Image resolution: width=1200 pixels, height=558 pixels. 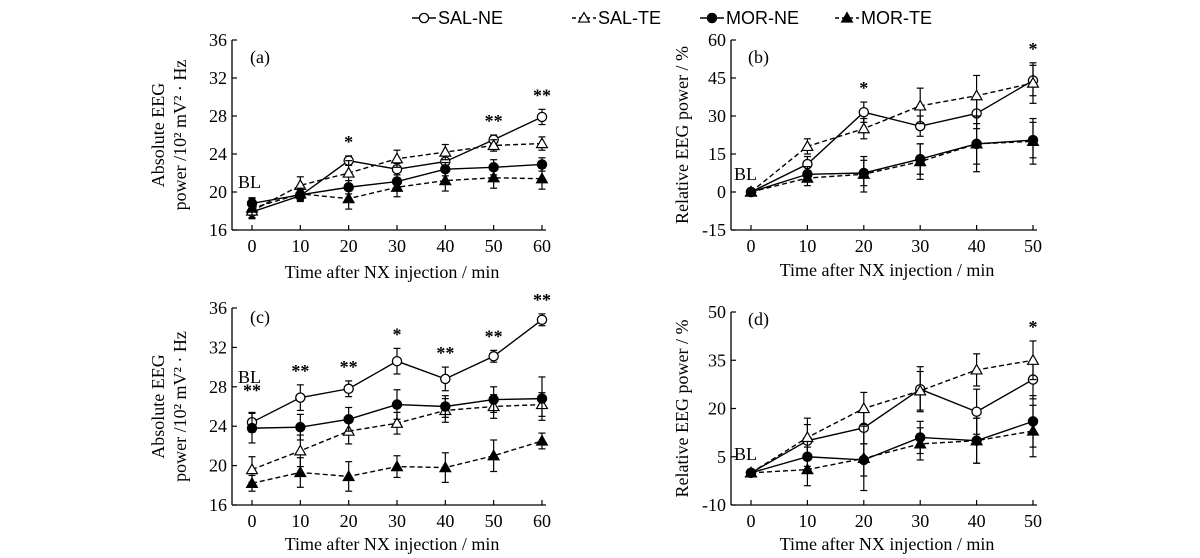 I want to click on y-axis-title-line2: power /10² mV² · Hz, so click(x=180, y=406).